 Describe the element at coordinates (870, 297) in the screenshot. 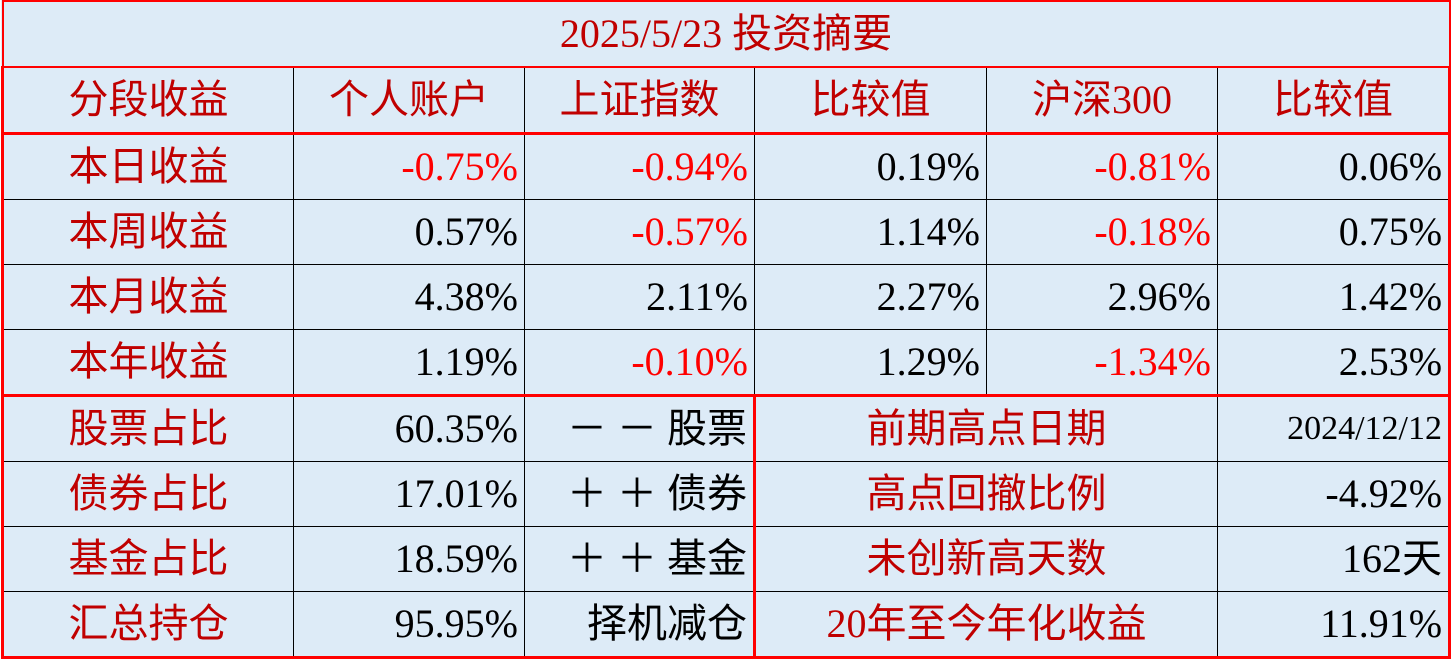

I see `diff1-value: 2.27%` at that location.